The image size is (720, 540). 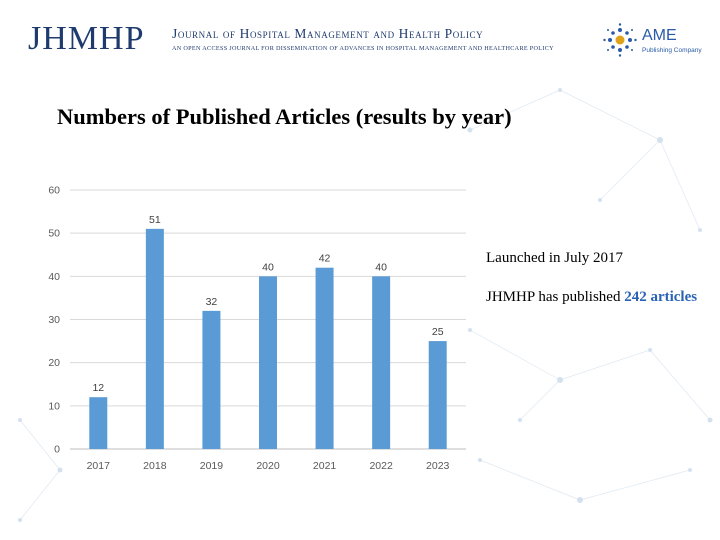 What do you see at coordinates (98, 388) in the screenshot?
I see `data-label: 12` at bounding box center [98, 388].